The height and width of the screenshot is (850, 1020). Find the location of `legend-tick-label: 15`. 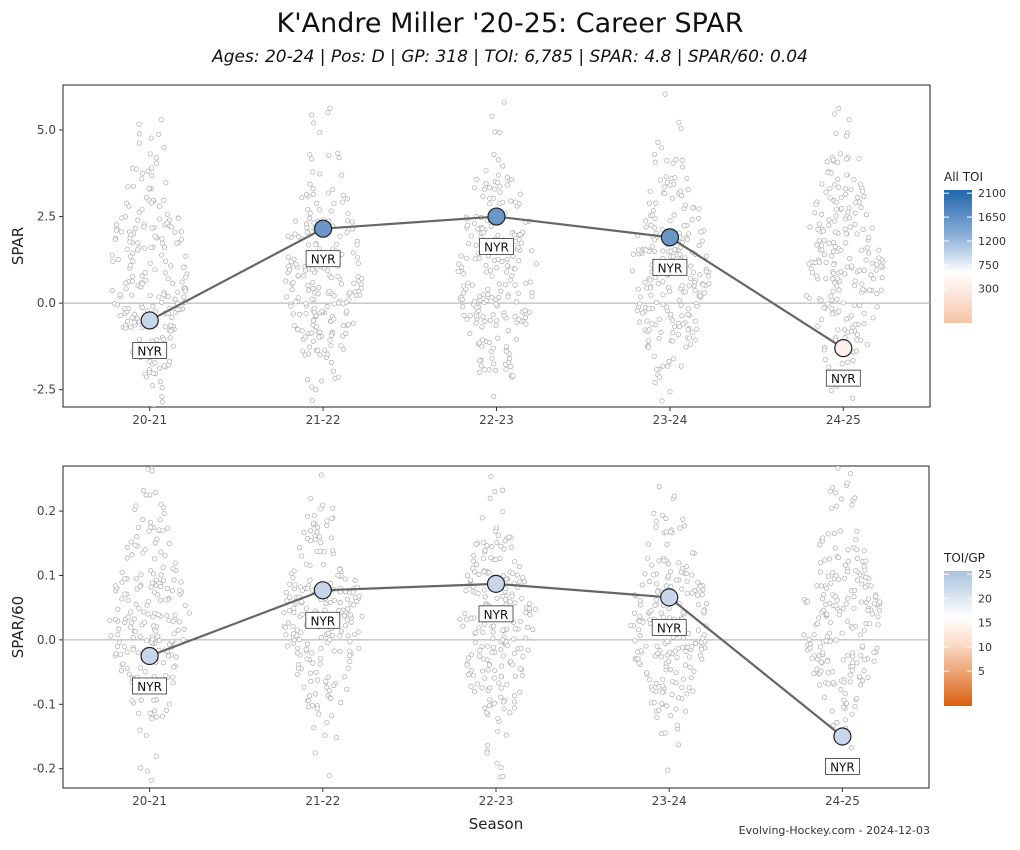

legend-tick-label: 15 is located at coordinates (985, 623).